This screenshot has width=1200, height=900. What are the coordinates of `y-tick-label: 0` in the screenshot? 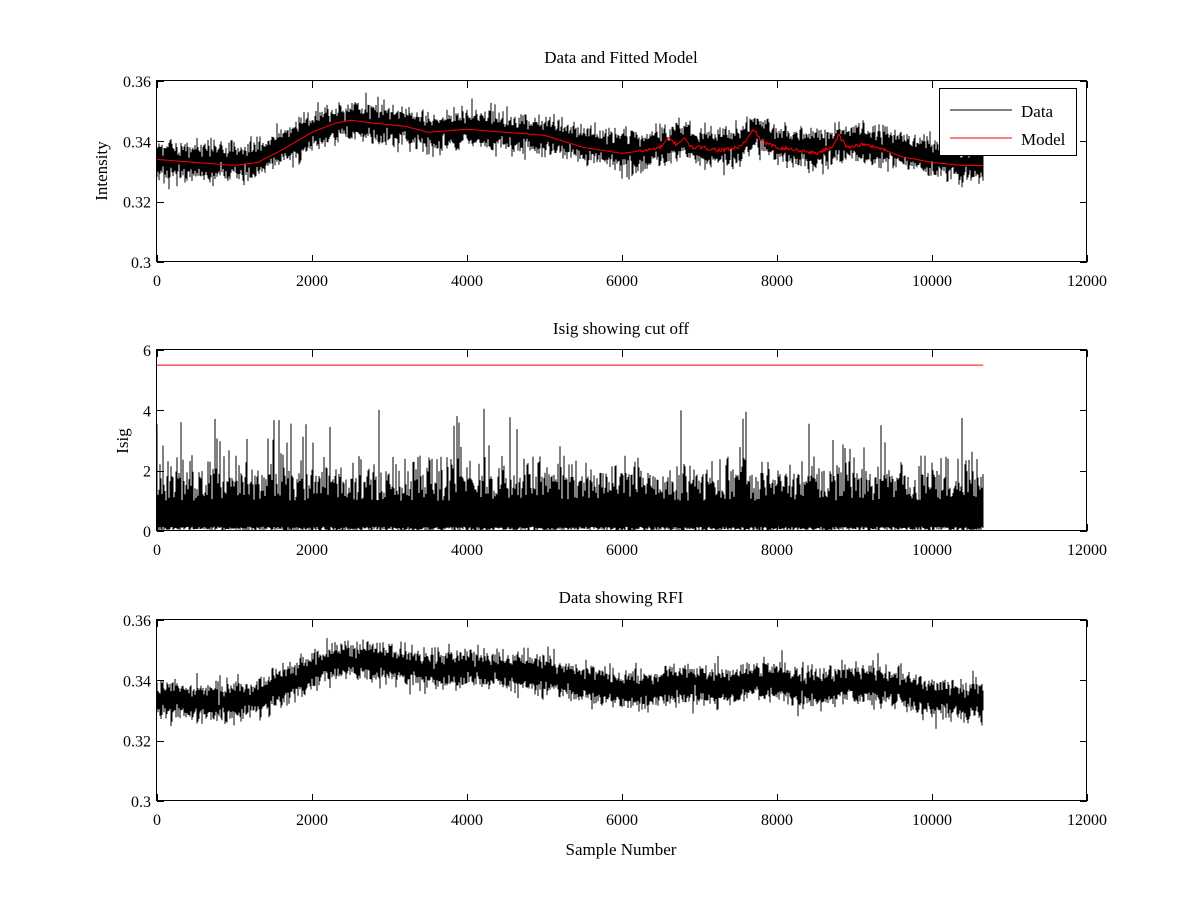 It's located at (147, 532).